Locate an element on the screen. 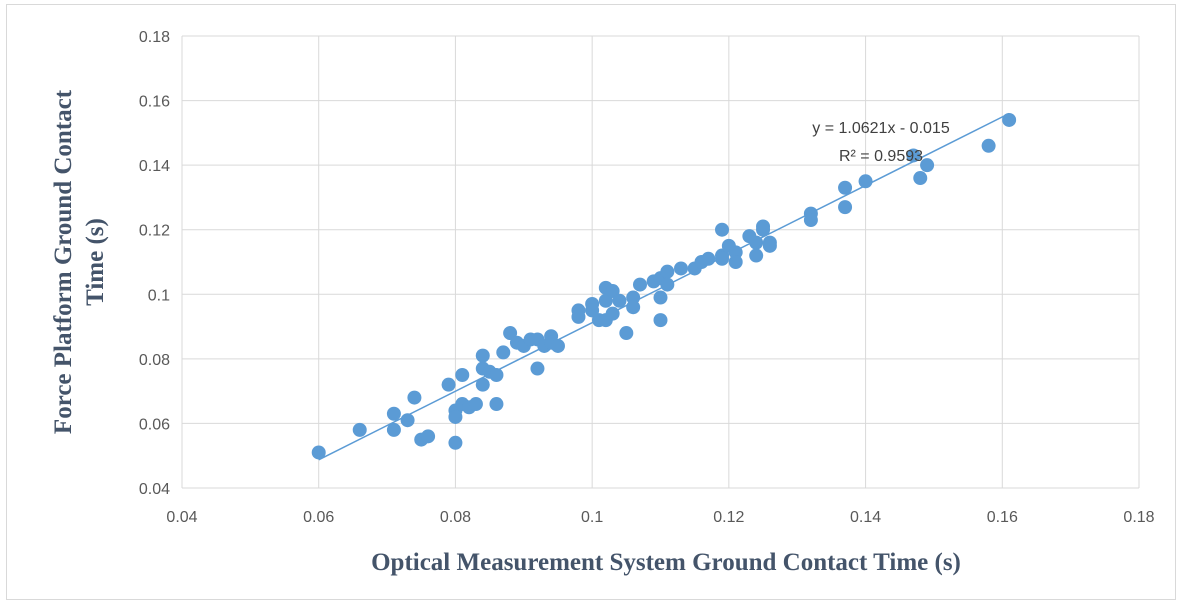 The width and height of the screenshot is (1183, 604). y-axis-title-line-1: Force Platform Ground Contact is located at coordinates (63, 261).